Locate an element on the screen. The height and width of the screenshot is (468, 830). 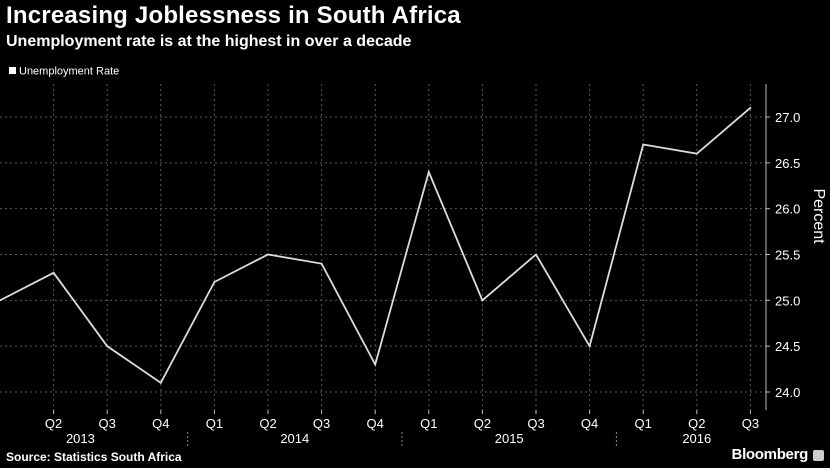
bloomberg-badge-icon is located at coordinates (818, 455).